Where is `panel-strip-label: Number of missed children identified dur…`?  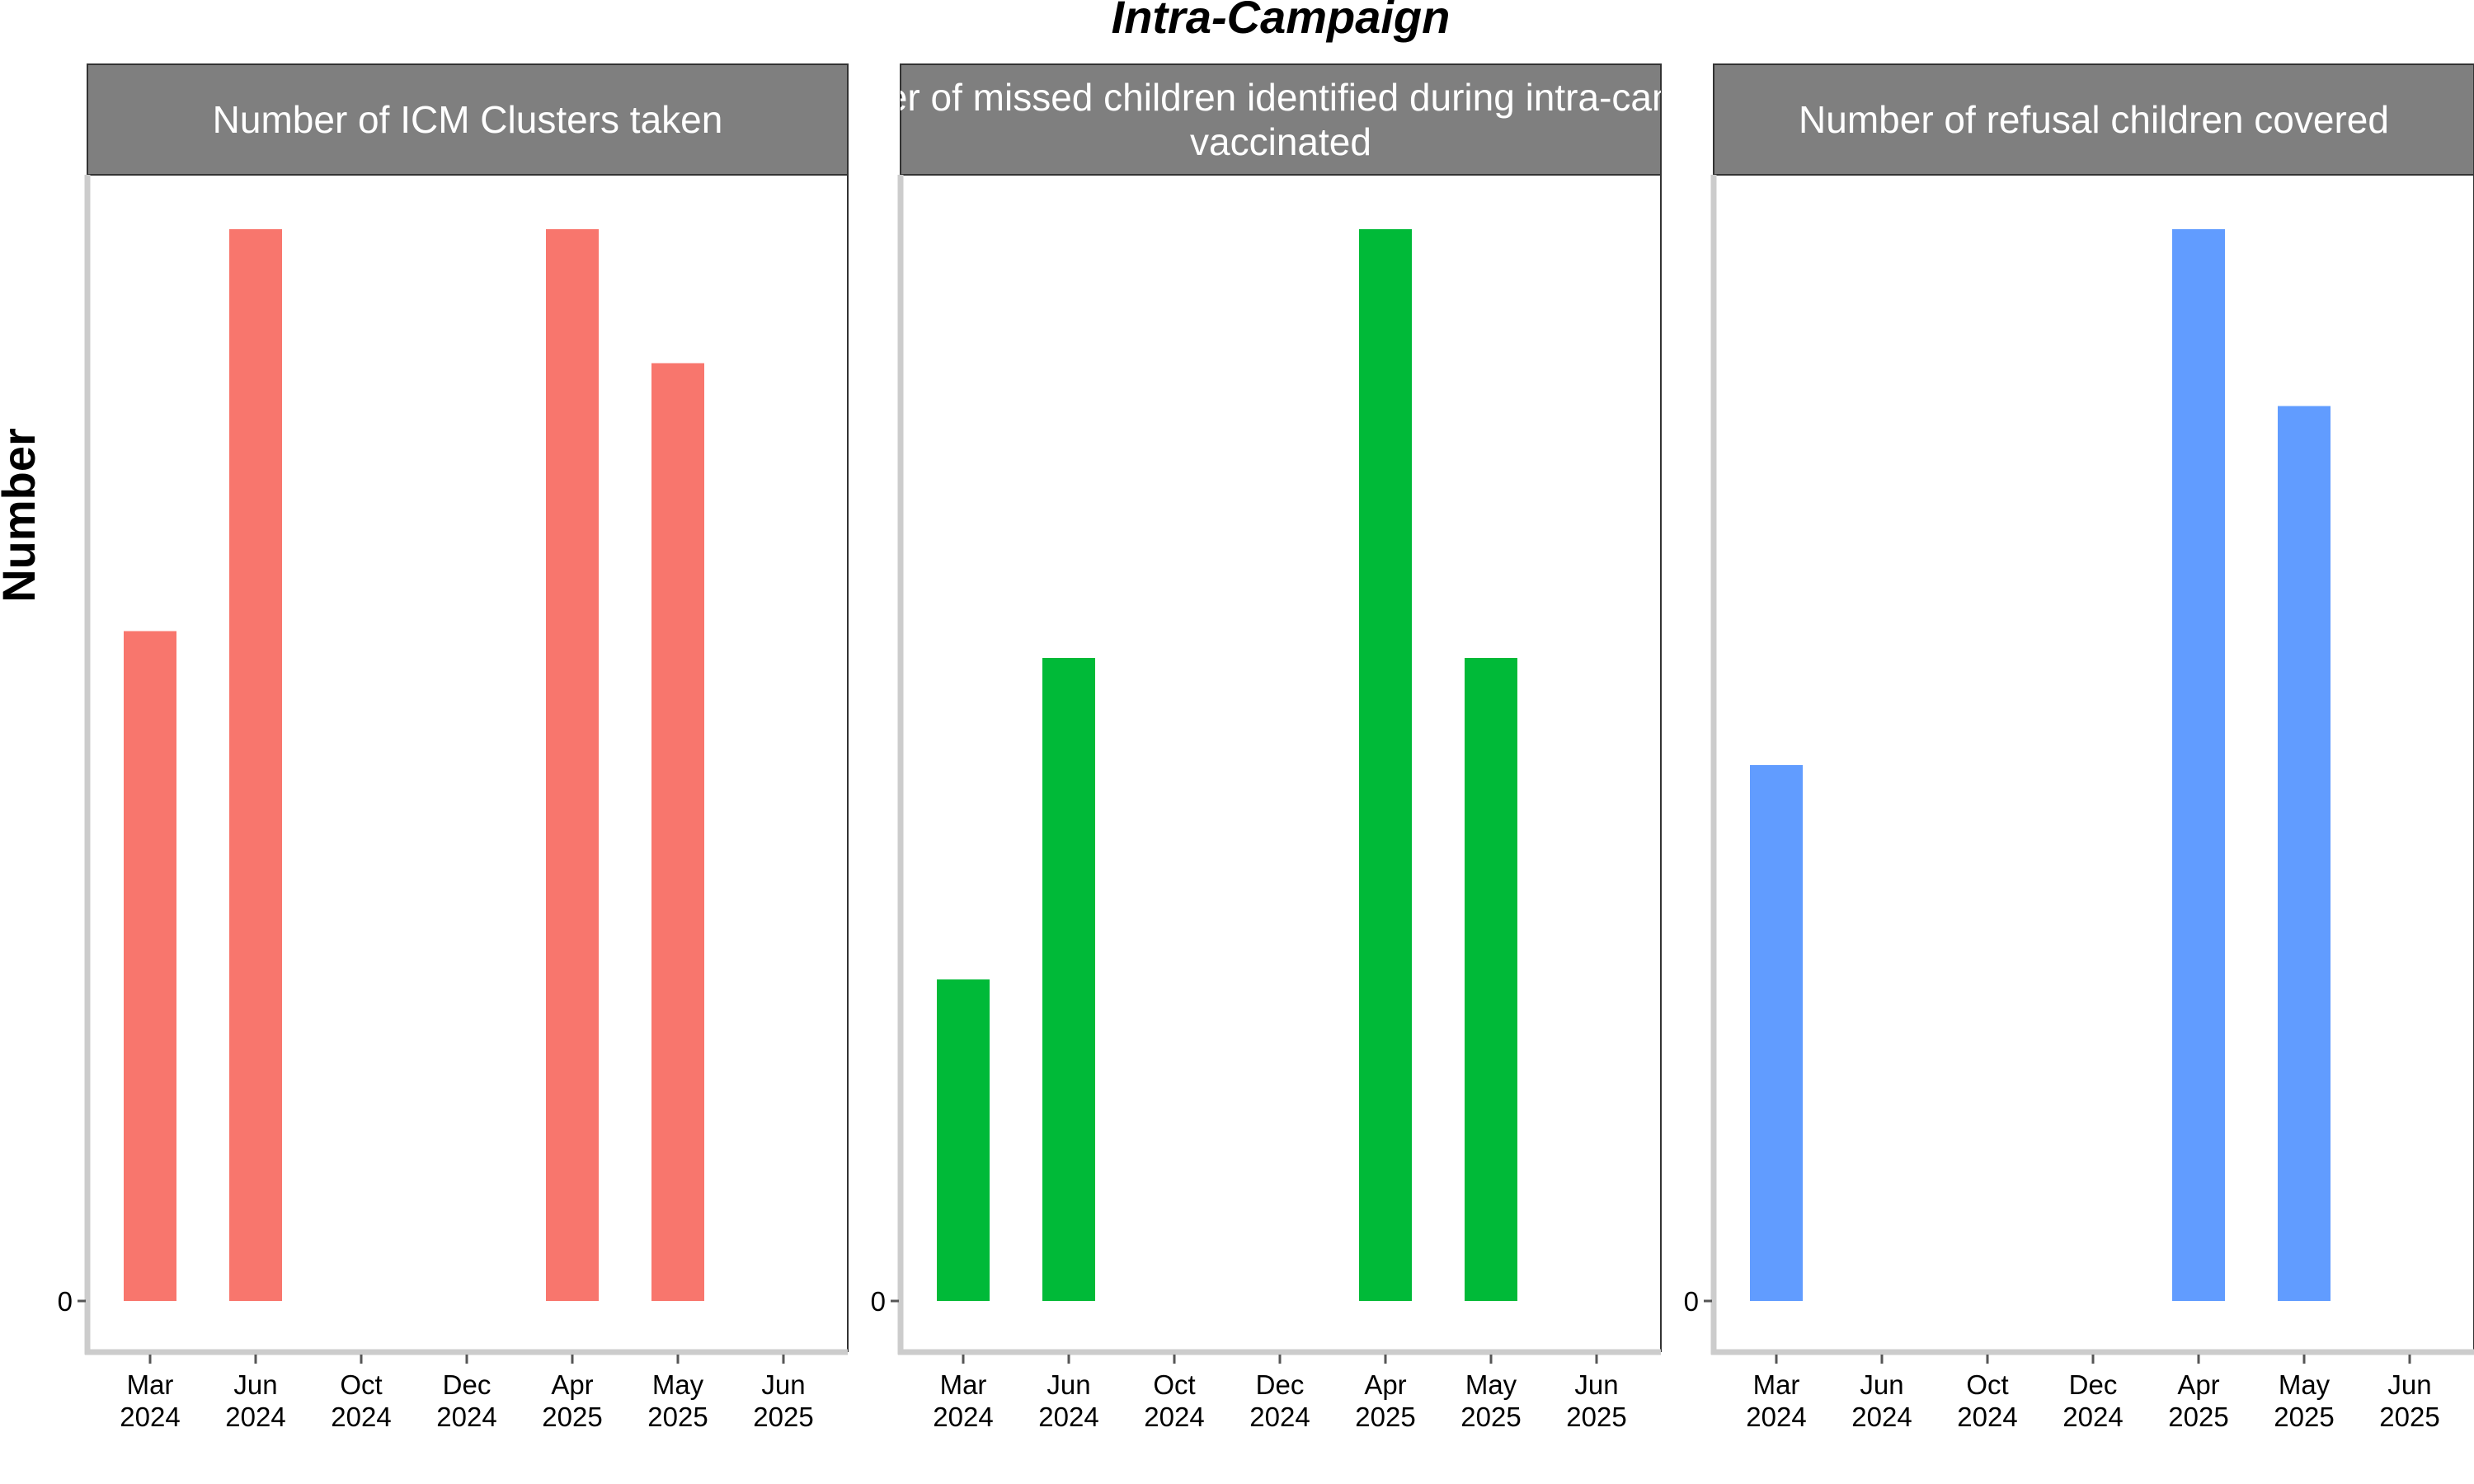
panel-strip-label: Number of missed children identified dur… is located at coordinates (1280, 97).